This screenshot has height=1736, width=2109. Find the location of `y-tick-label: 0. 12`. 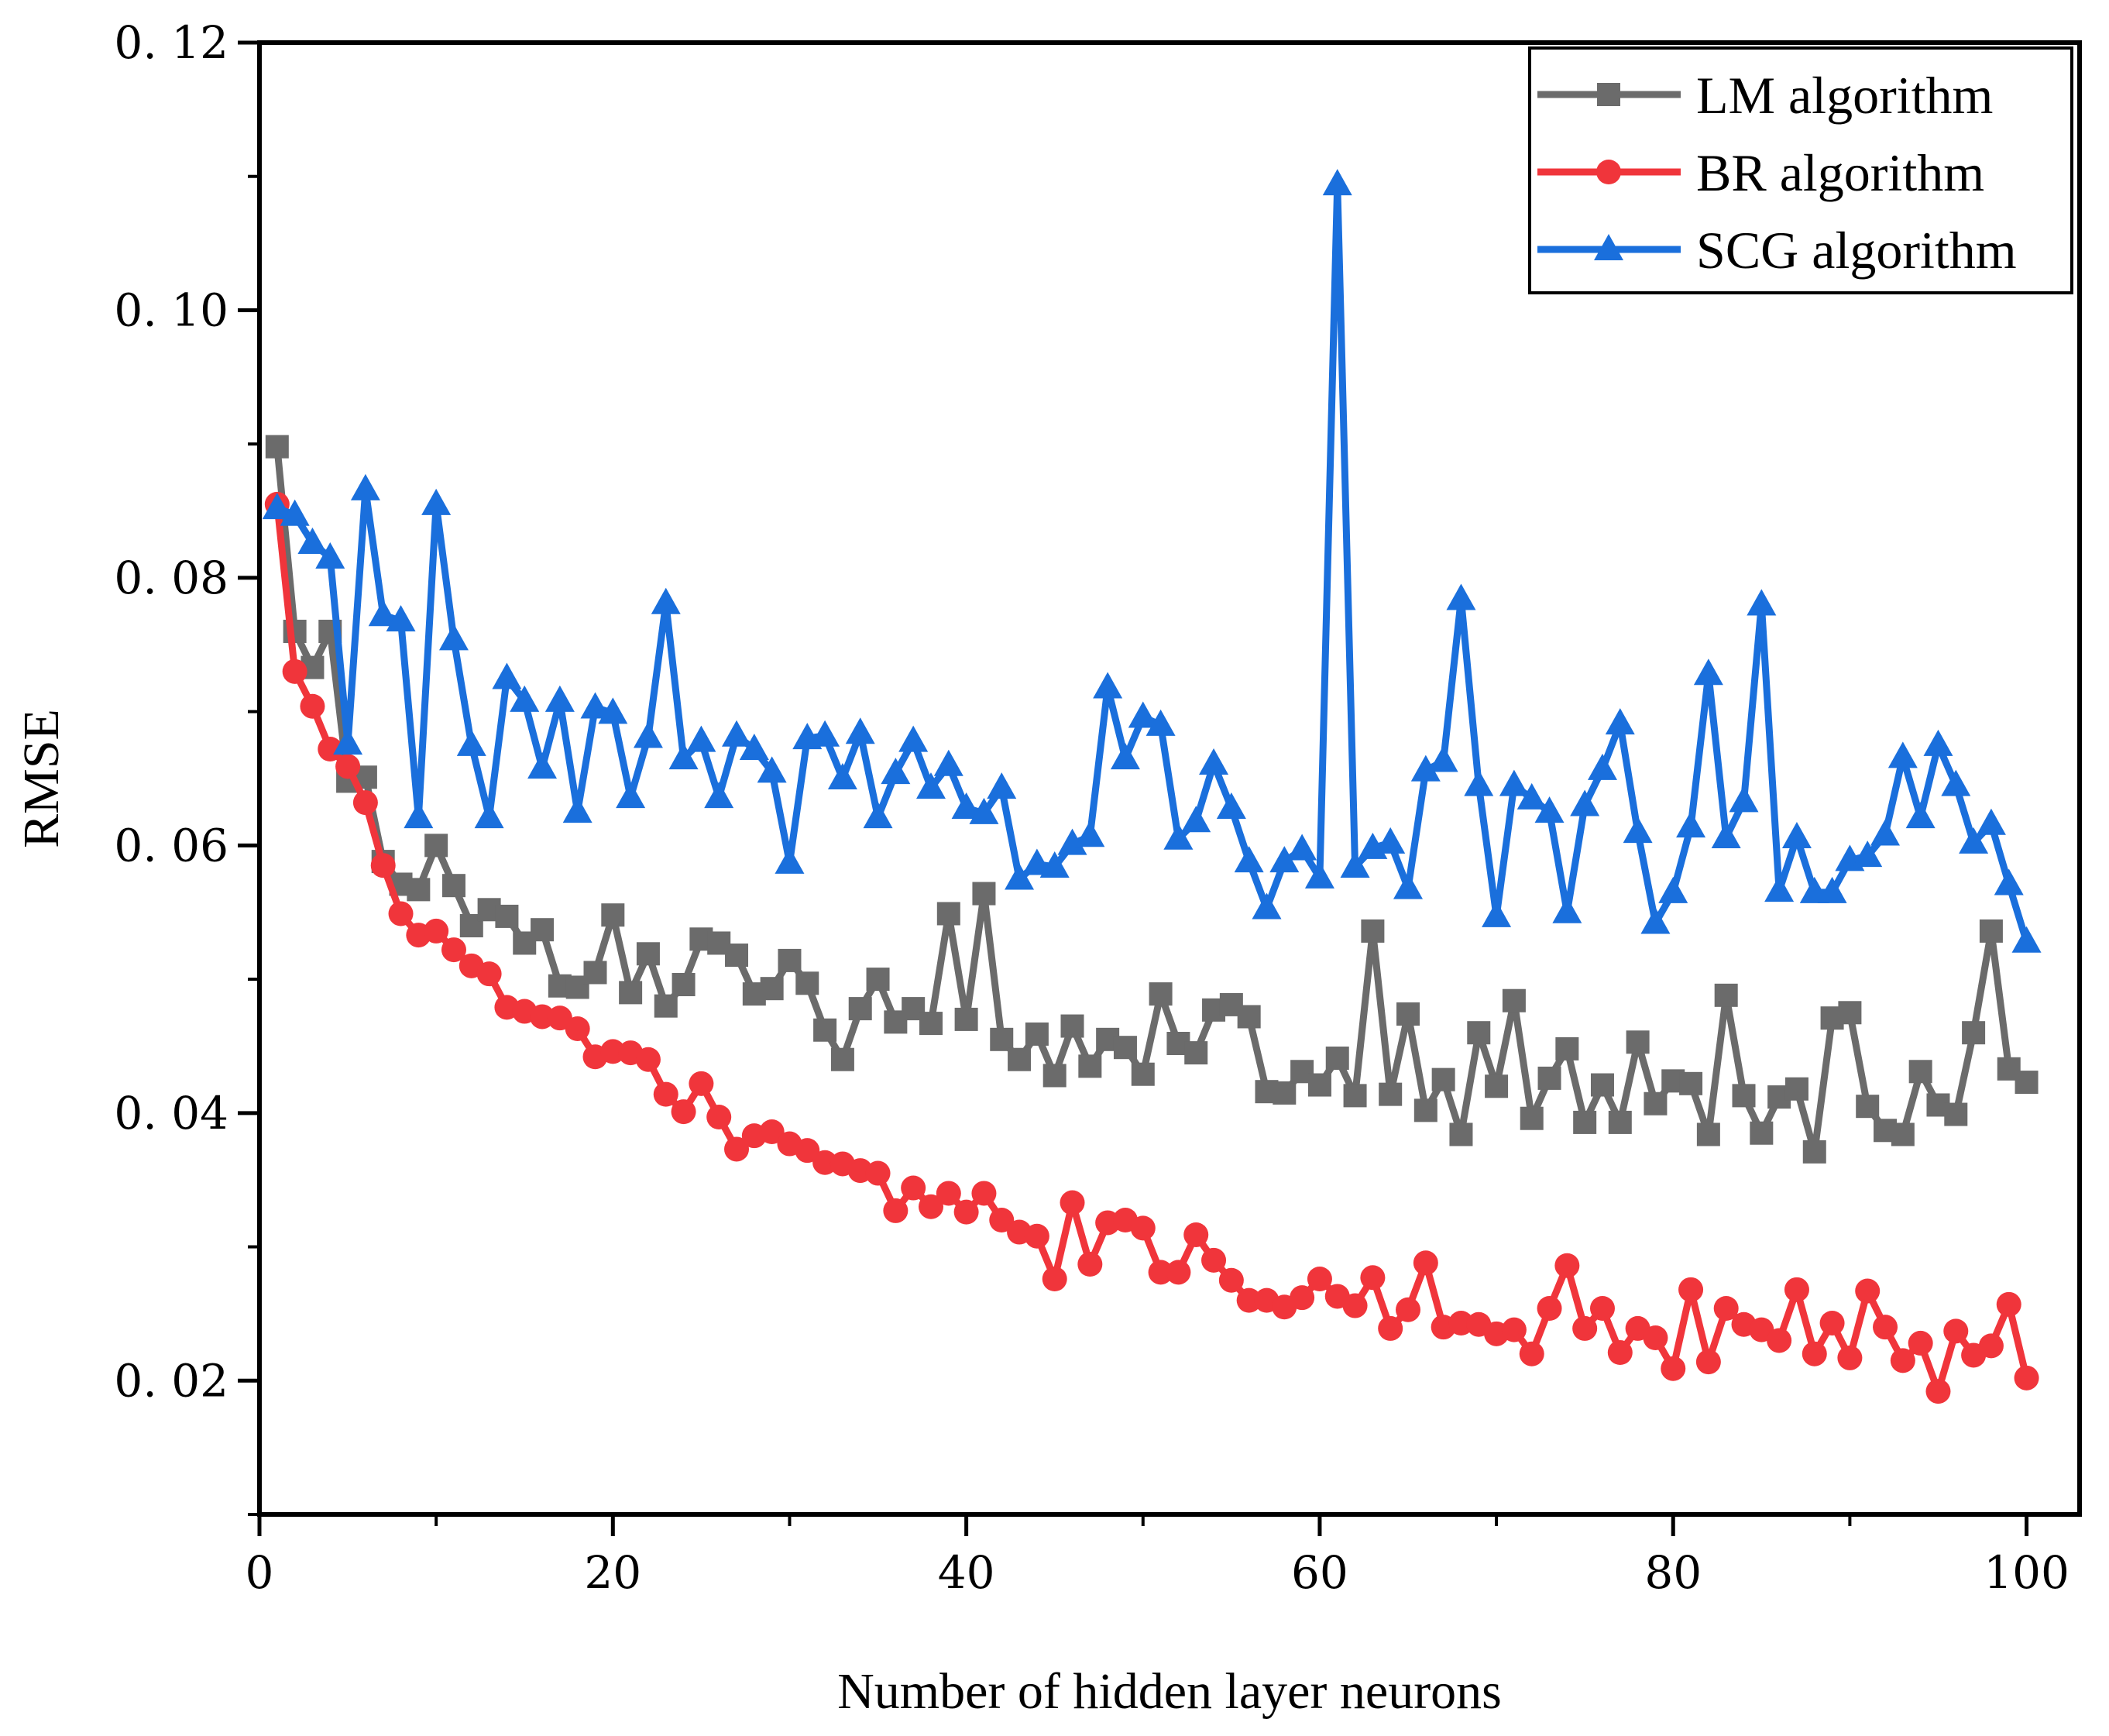

y-tick-label: 0. 12 is located at coordinates (171, 42).